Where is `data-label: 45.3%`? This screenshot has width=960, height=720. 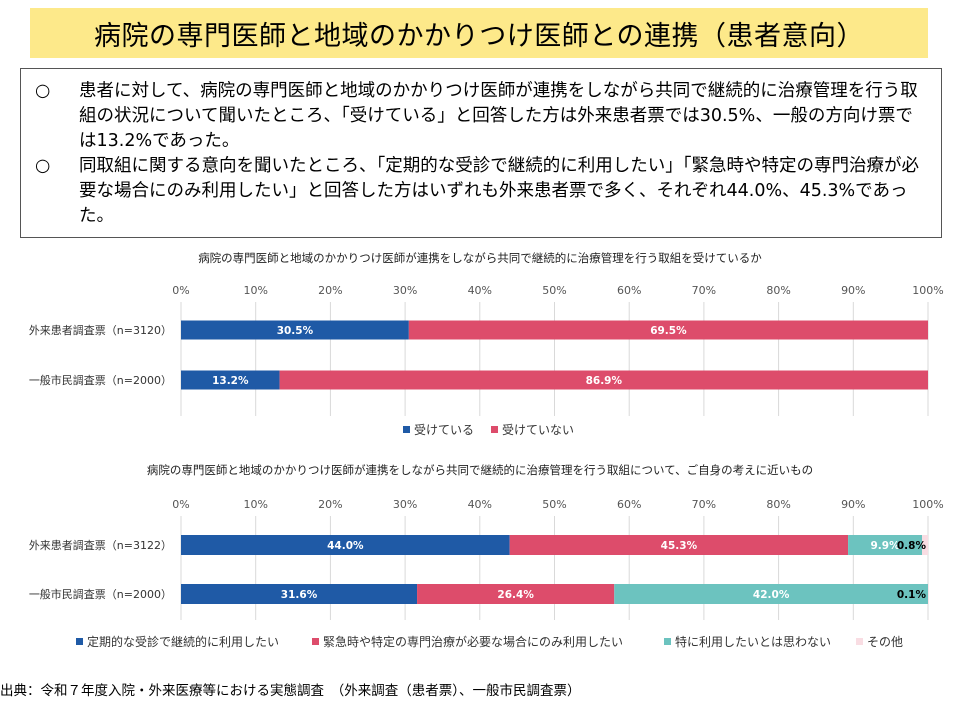 data-label: 45.3% is located at coordinates (679, 546).